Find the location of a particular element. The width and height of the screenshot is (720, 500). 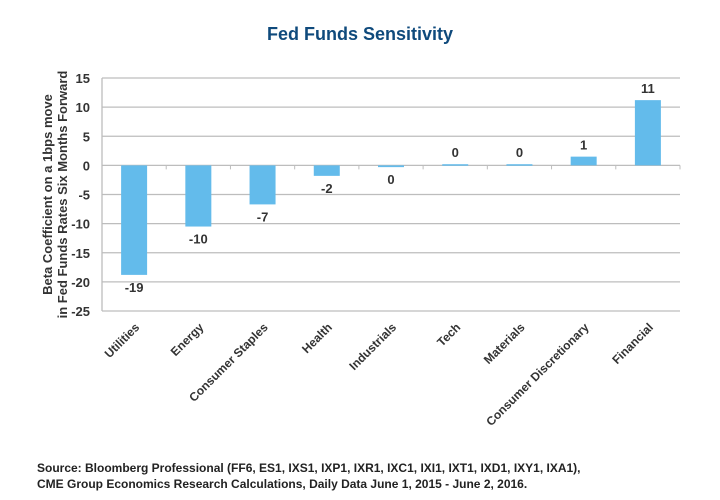

data-label: 1 is located at coordinates (583, 145).